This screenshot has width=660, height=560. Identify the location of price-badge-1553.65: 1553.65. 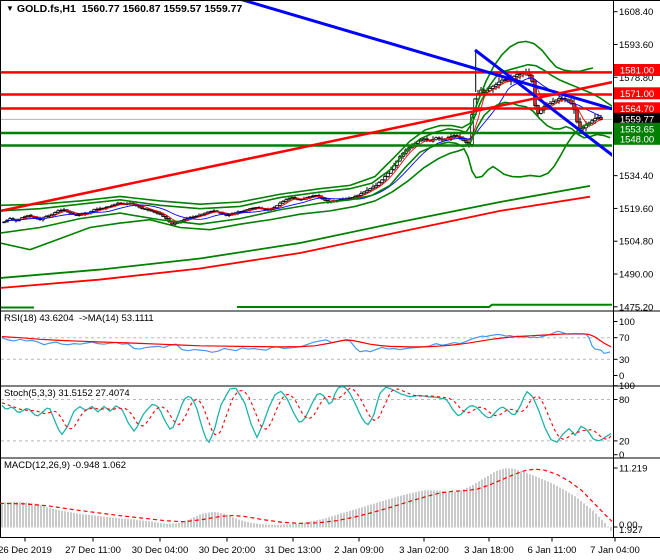
(637, 128).